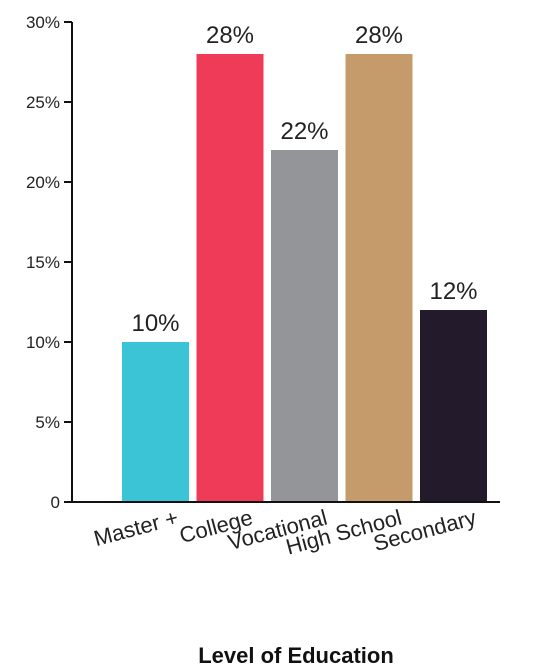 This screenshot has width=534, height=670. What do you see at coordinates (43, 102) in the screenshot?
I see `y-tick-label: 25%` at bounding box center [43, 102].